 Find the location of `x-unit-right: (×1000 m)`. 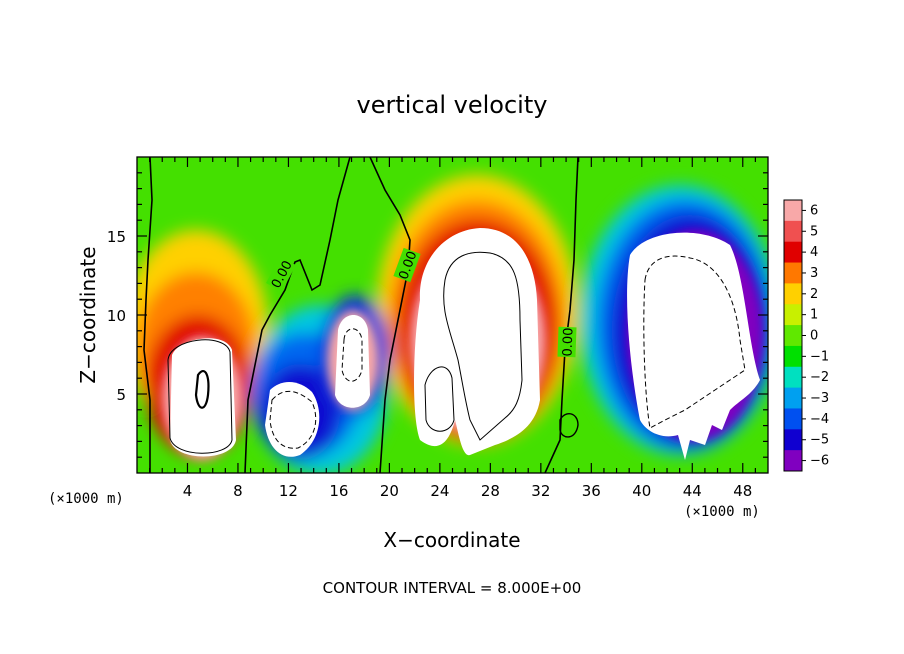

x-unit-right: (×1000 m) is located at coordinates (722, 512).